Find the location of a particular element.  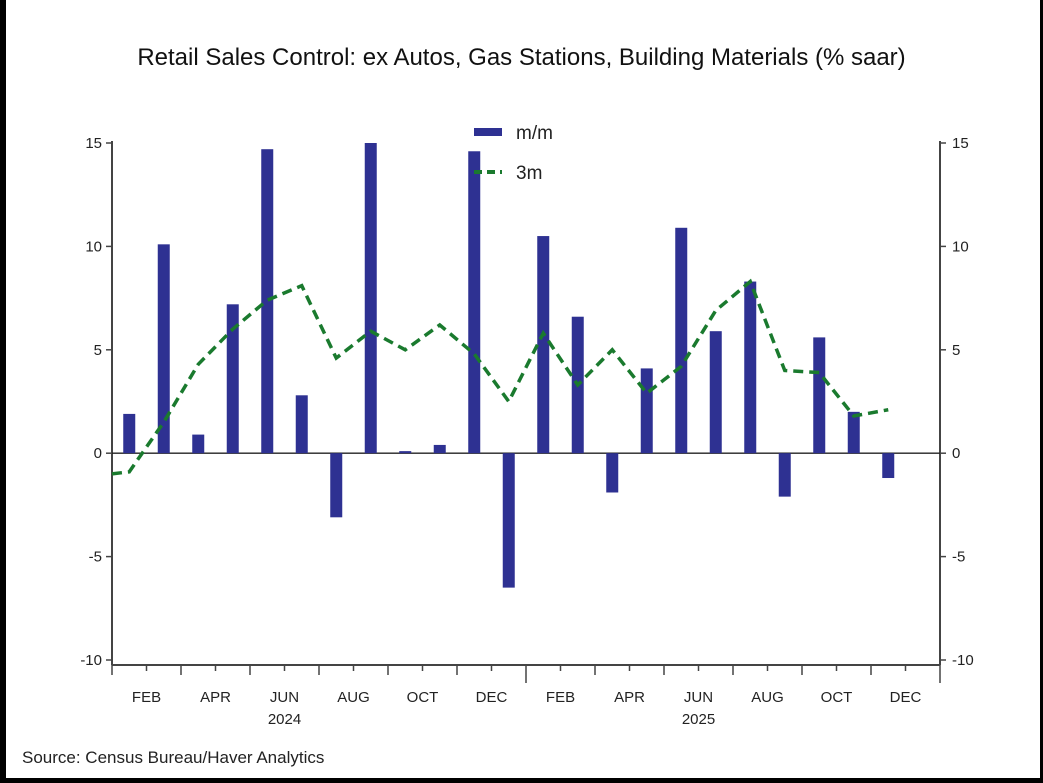

y-tick-label-right: 5 is located at coordinates (956, 350).